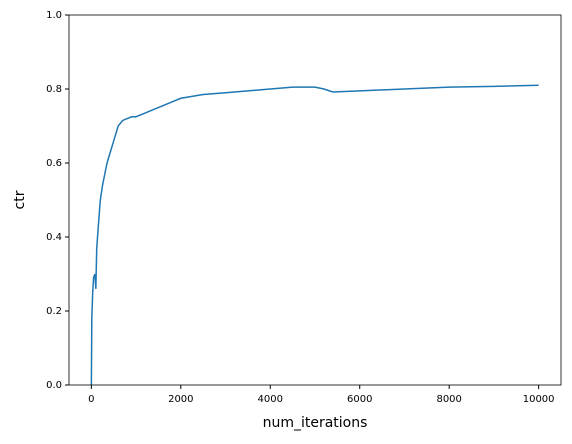  I want to click on x-tick-label: 6000, so click(359, 399).